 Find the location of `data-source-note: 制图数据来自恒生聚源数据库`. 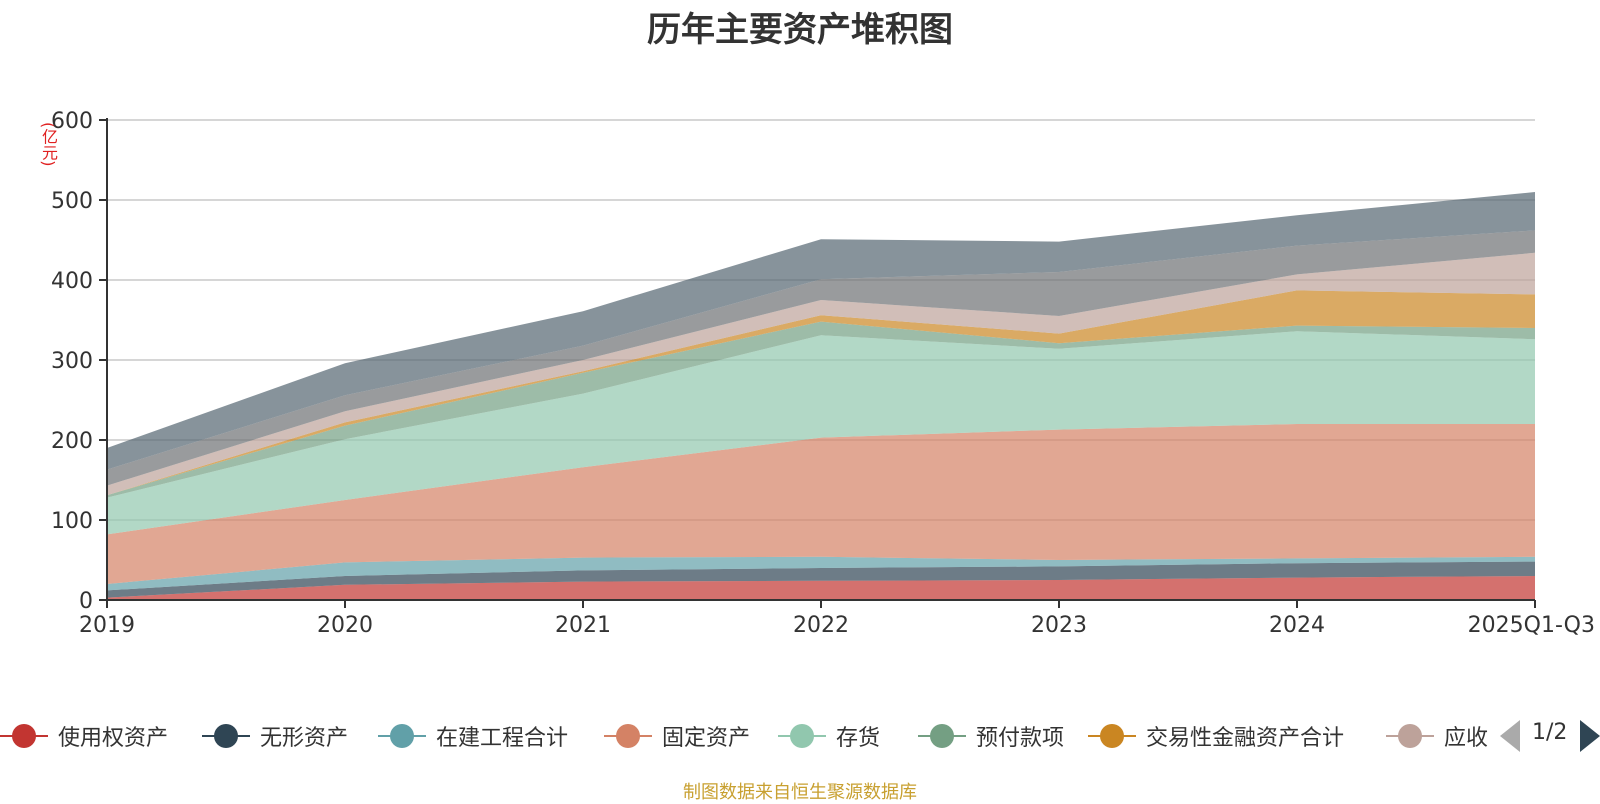

data-source-note: 制图数据来自恒生聚源数据库 is located at coordinates (800, 792).